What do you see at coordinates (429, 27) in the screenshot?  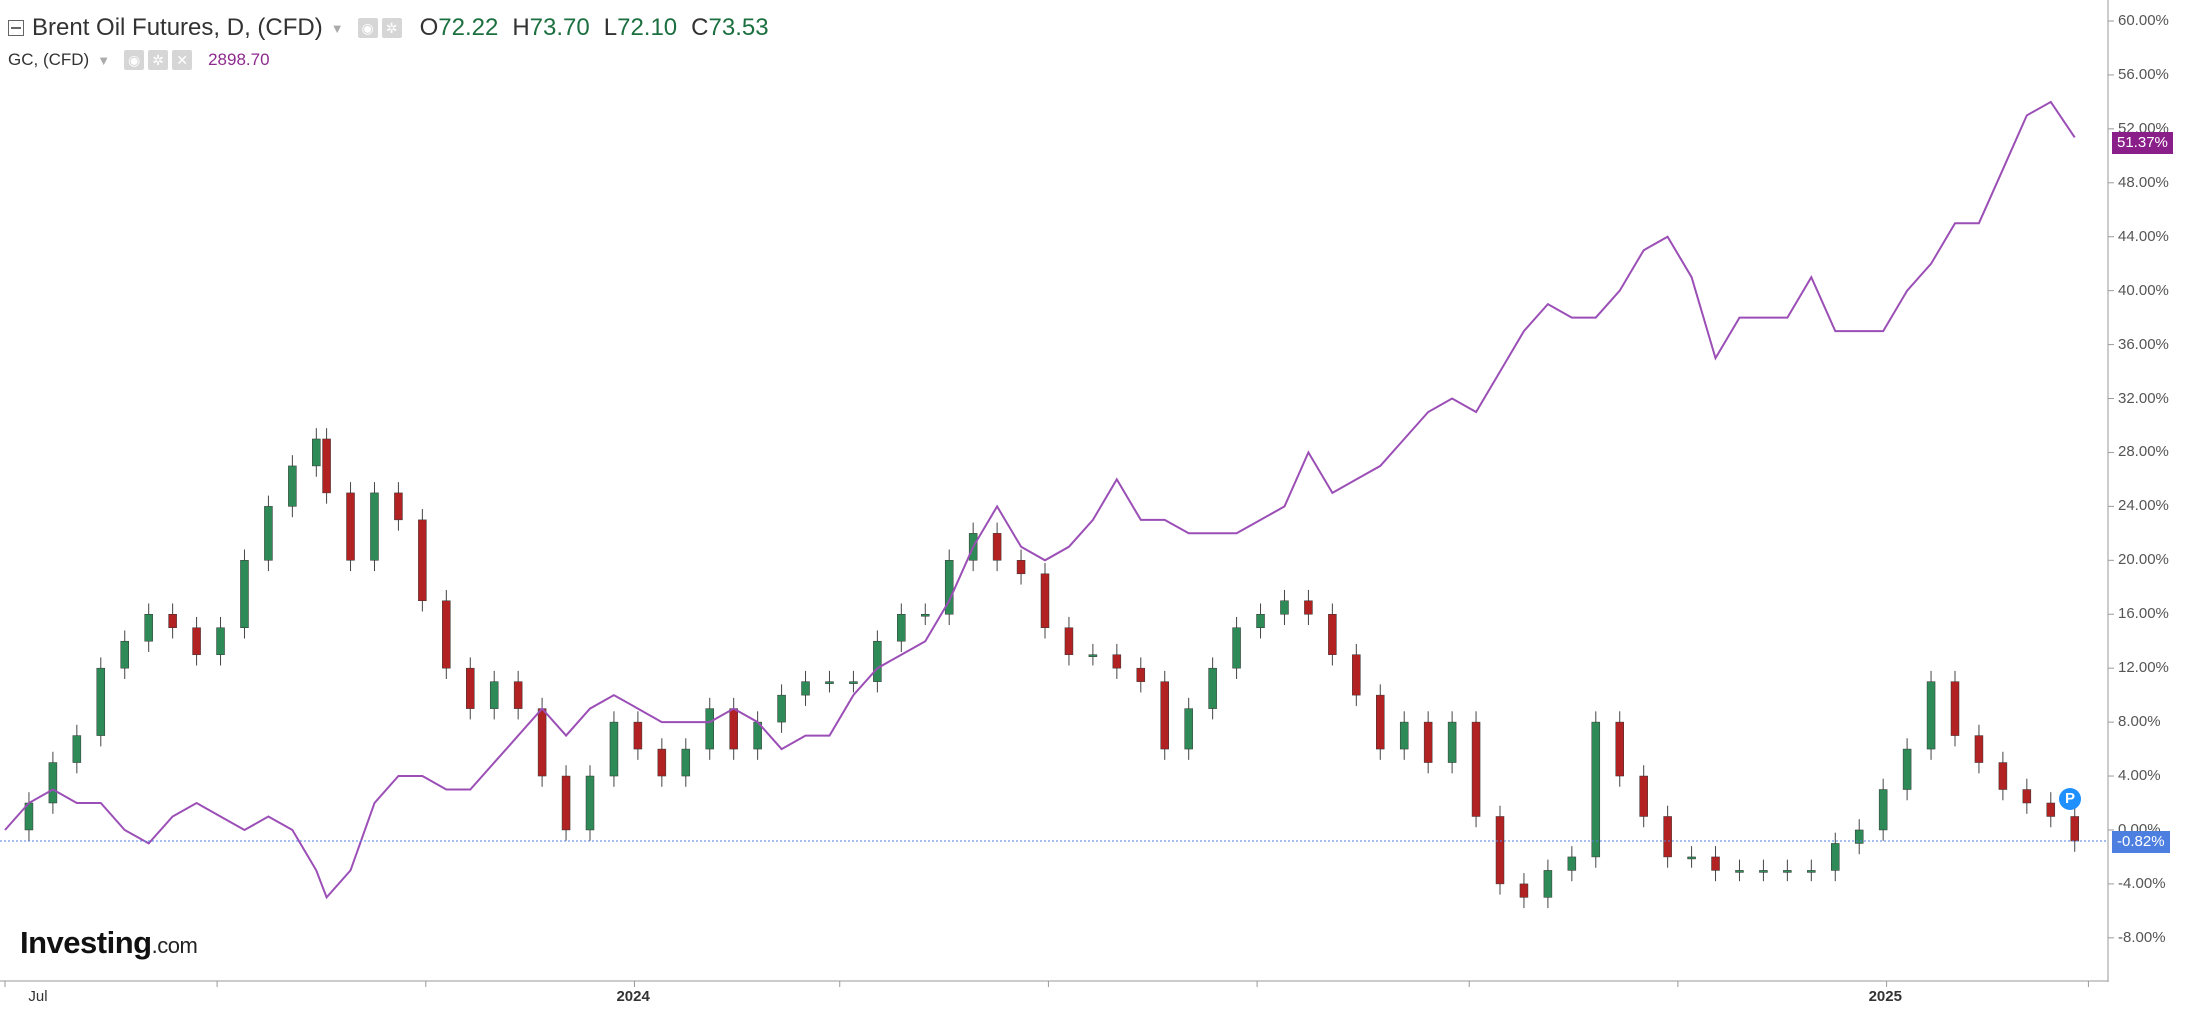 I see `open-label: O` at bounding box center [429, 27].